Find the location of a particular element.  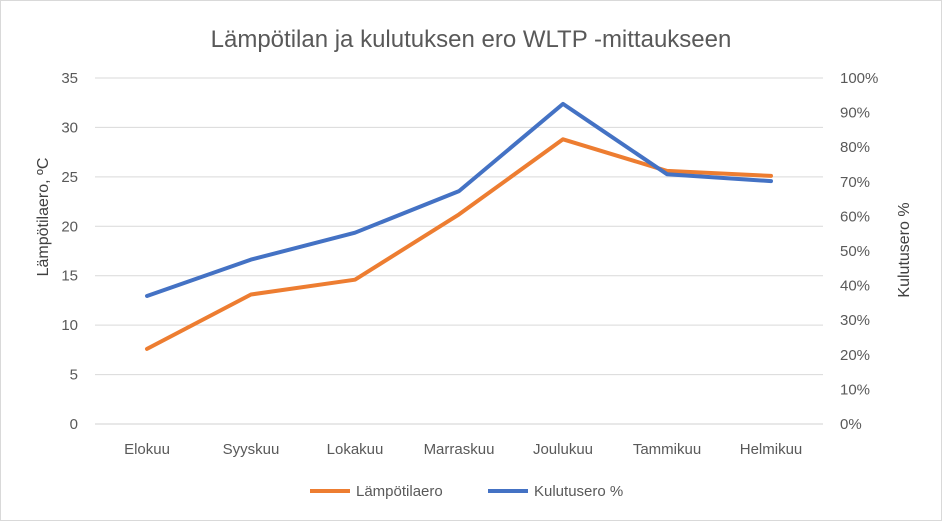

right-tick-label: 70% is located at coordinates (855, 182).